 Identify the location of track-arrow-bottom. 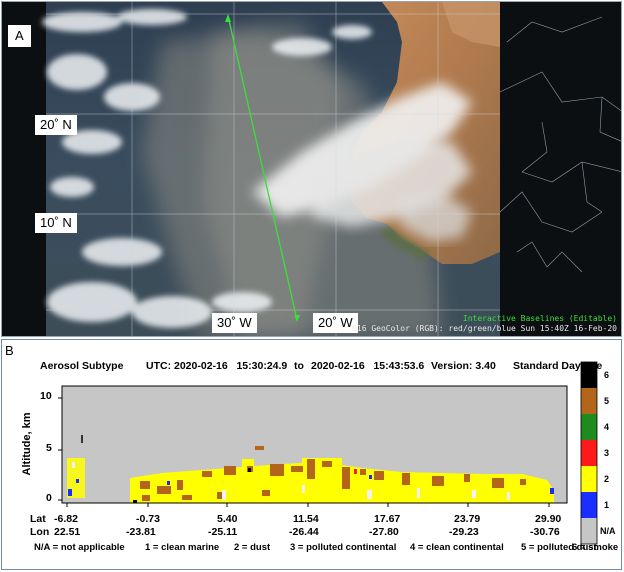
(297, 318).